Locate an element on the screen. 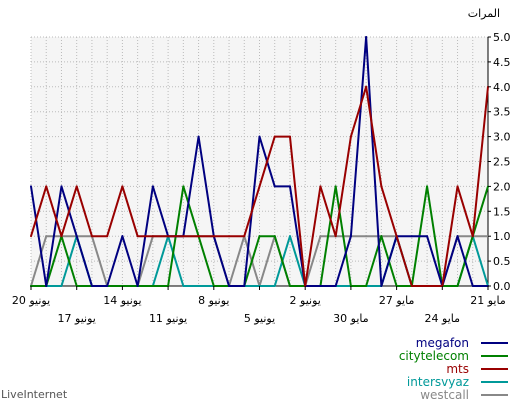 Image resolution: width=520 pixels, height=405 pixels. y-tick-label: 0.5 is located at coordinates (502, 261).